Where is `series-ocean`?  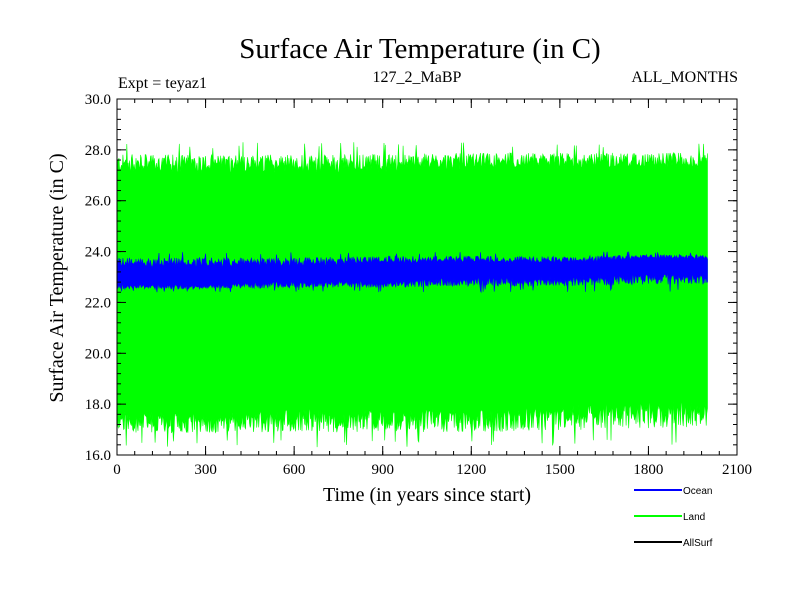
series-ocean is located at coordinates (412, 272).